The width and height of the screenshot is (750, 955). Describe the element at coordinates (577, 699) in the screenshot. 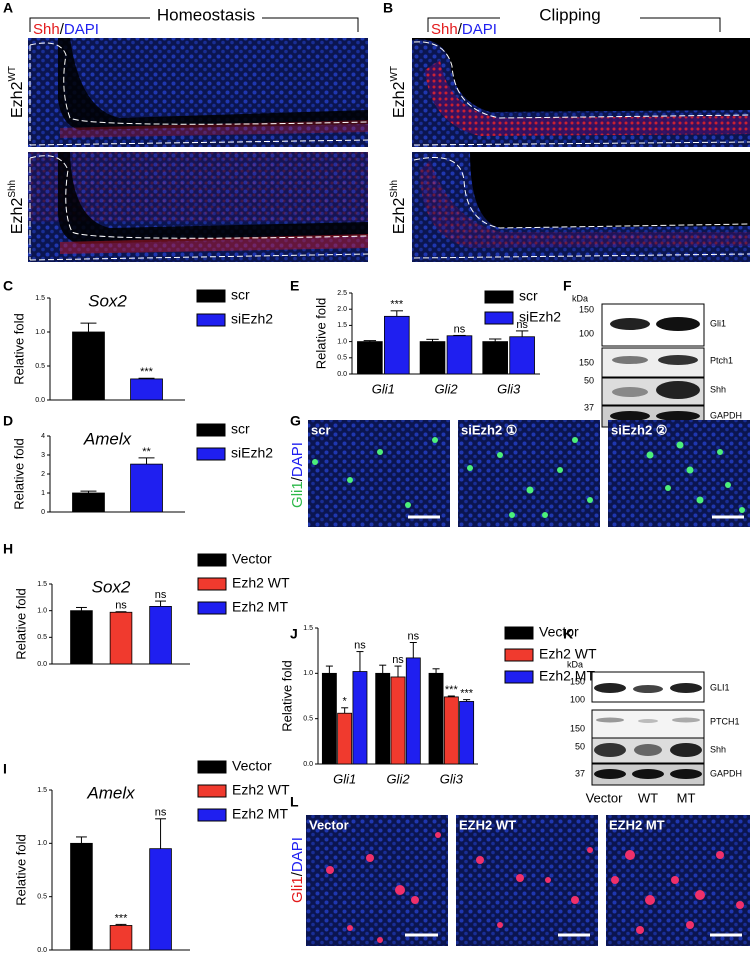

I see `label: 100` at that location.